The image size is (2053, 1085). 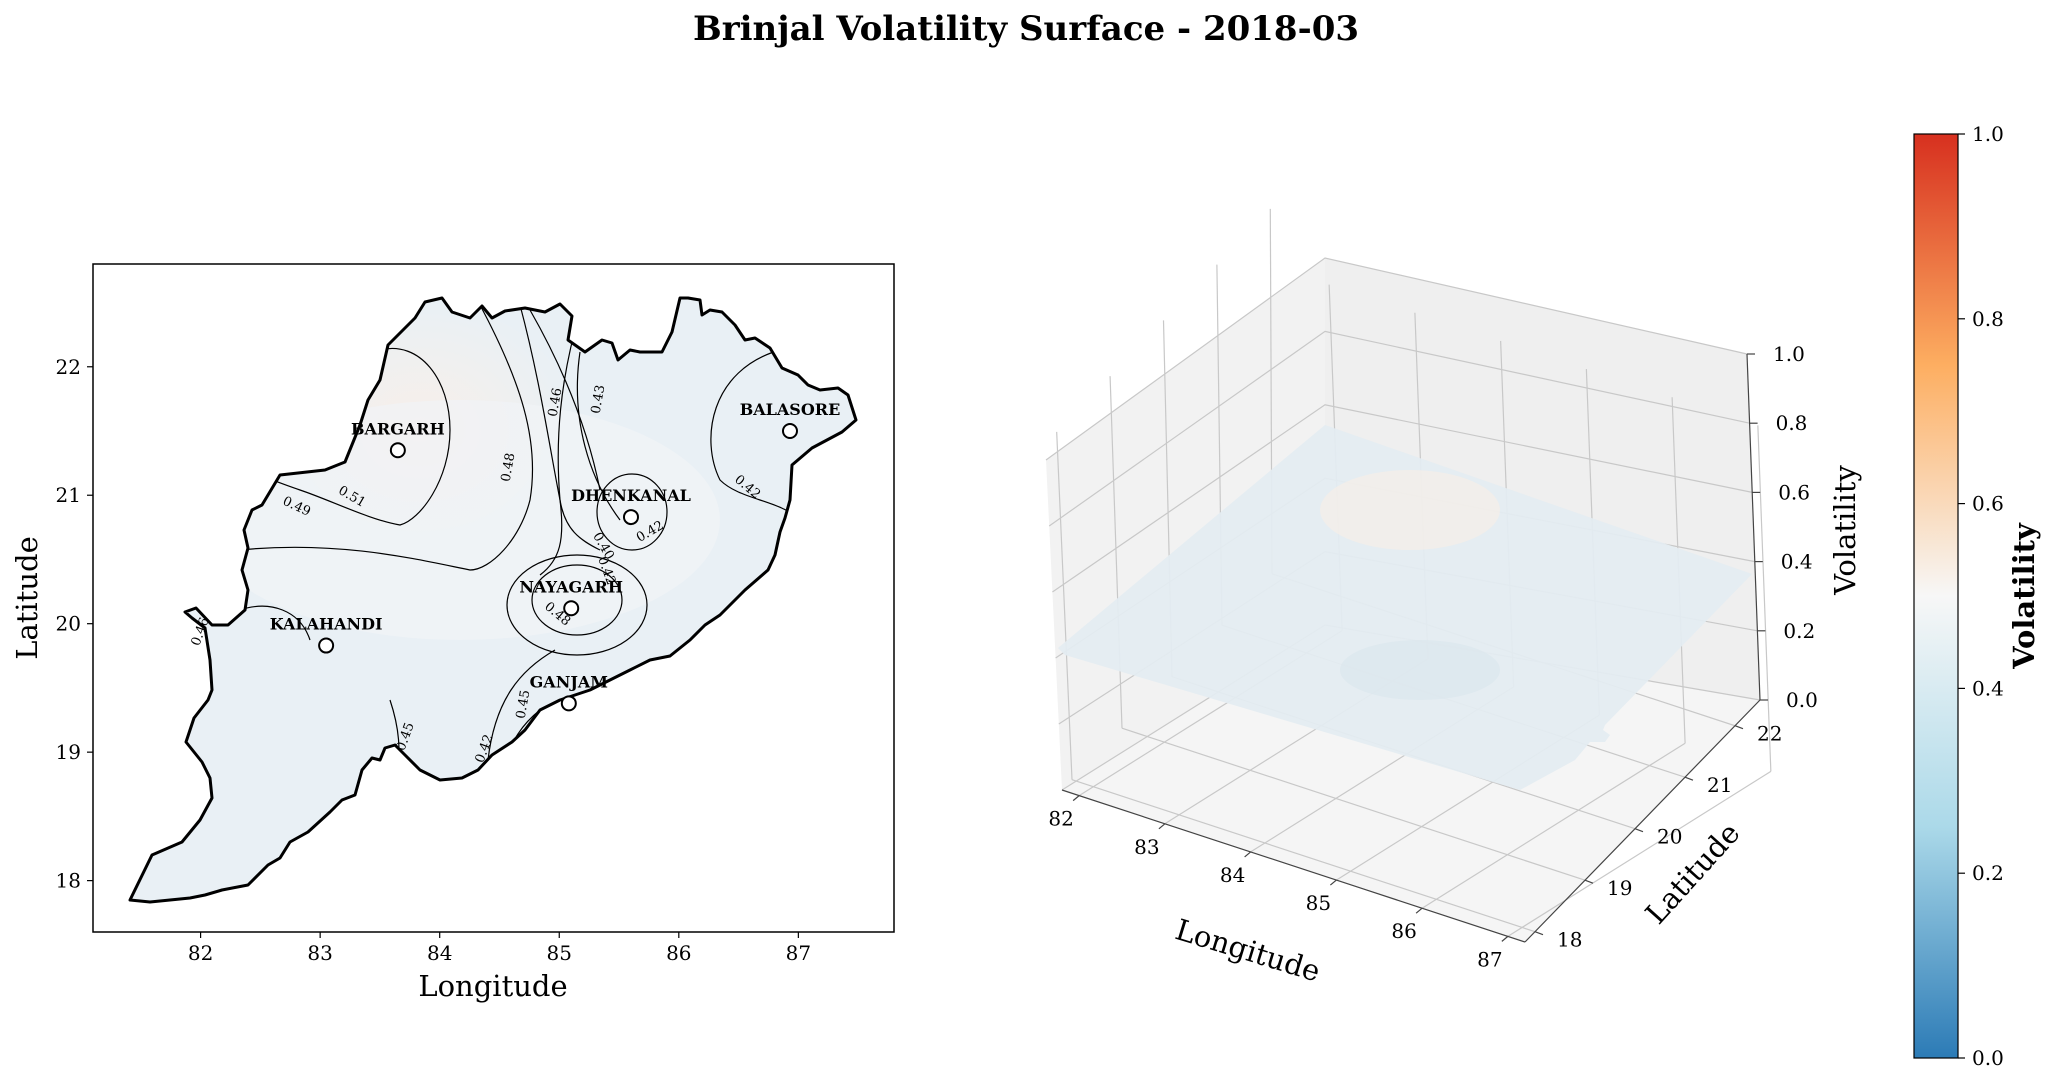 I want to click on volatility-surface, so click(x=1405, y=607).